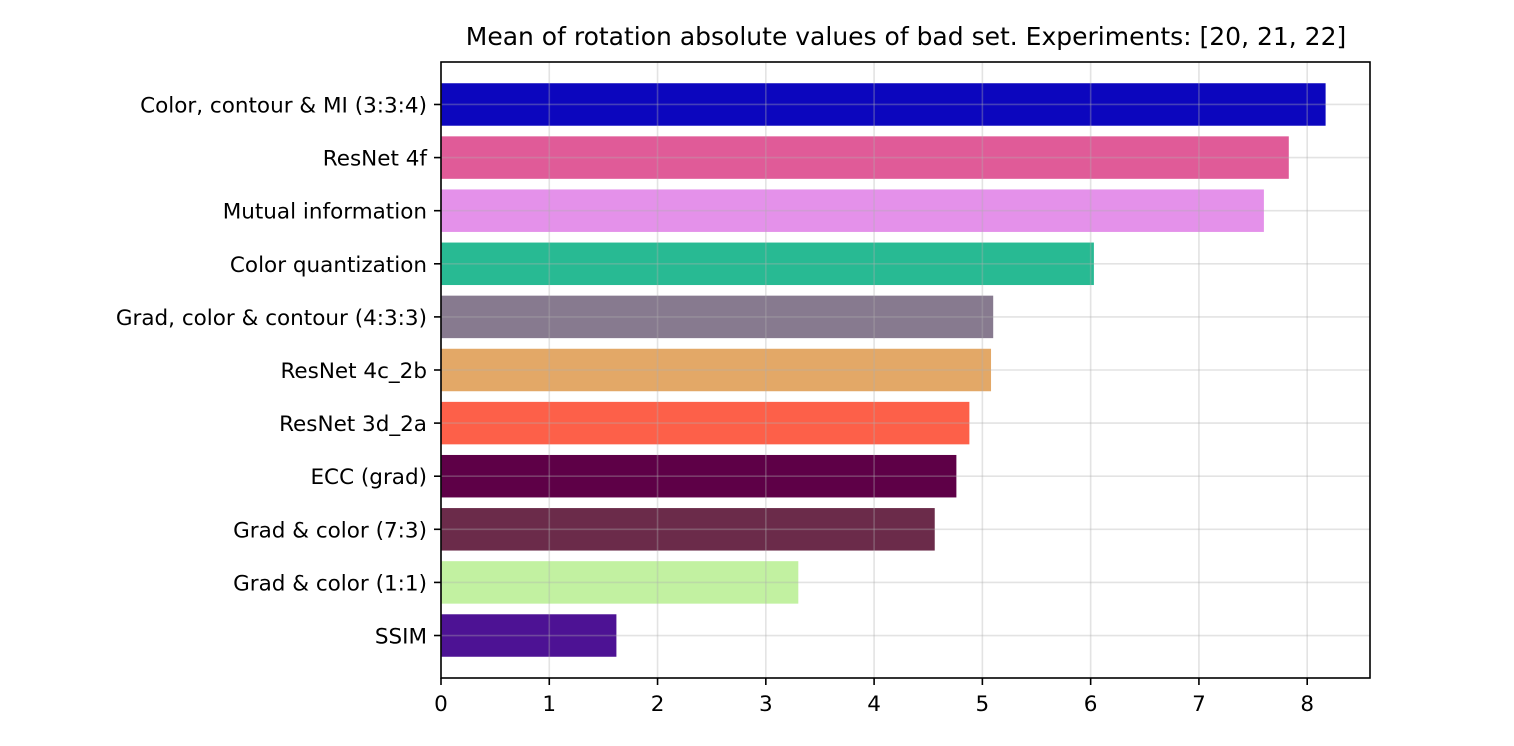 The image size is (1514, 746). Describe the element at coordinates (766, 704) in the screenshot. I see `x-tick-label: 3` at that location.